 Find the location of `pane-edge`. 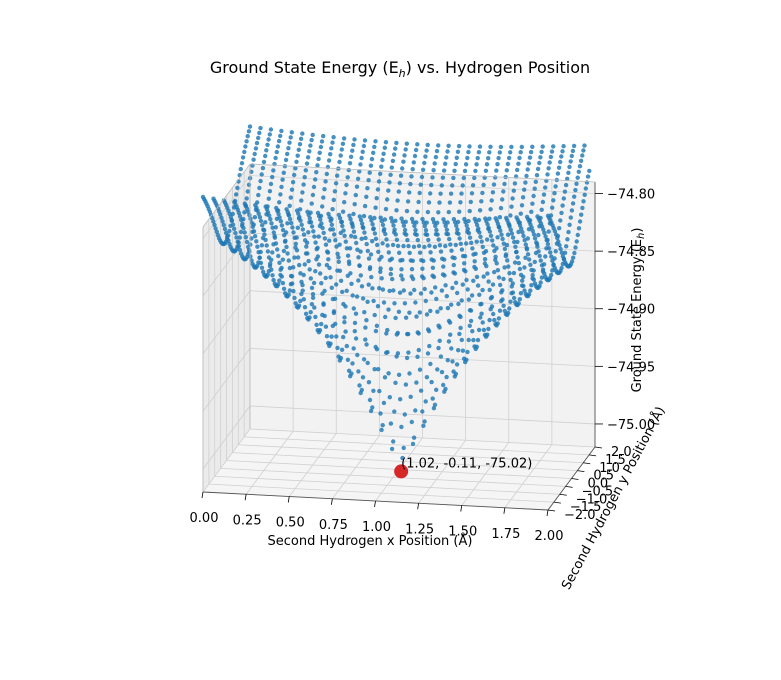

pane-edge is located at coordinates (422, 173).